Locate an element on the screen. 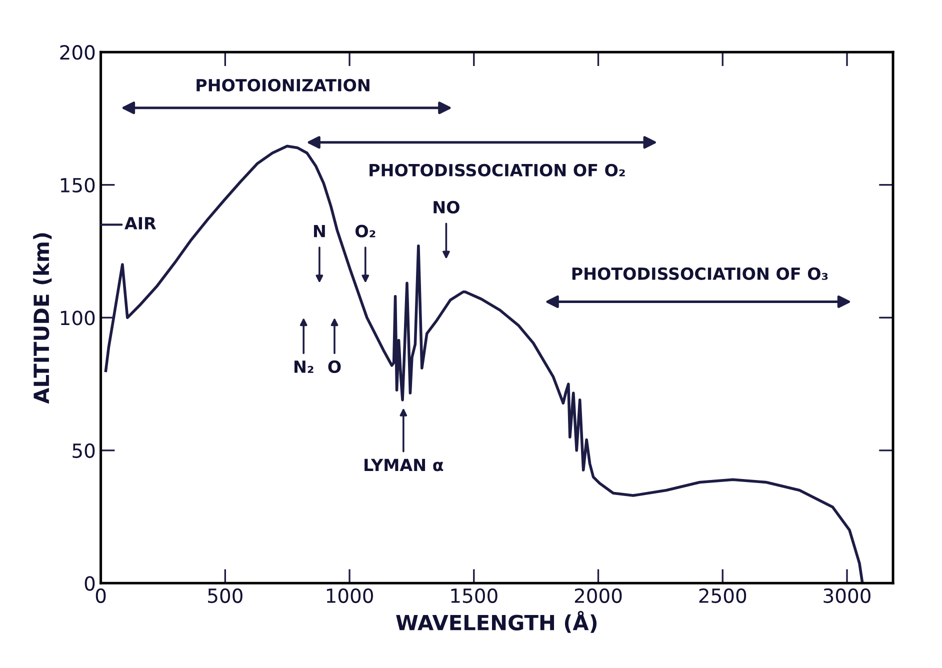 The image size is (942, 668). x-tick-label: 0 is located at coordinates (101, 596).